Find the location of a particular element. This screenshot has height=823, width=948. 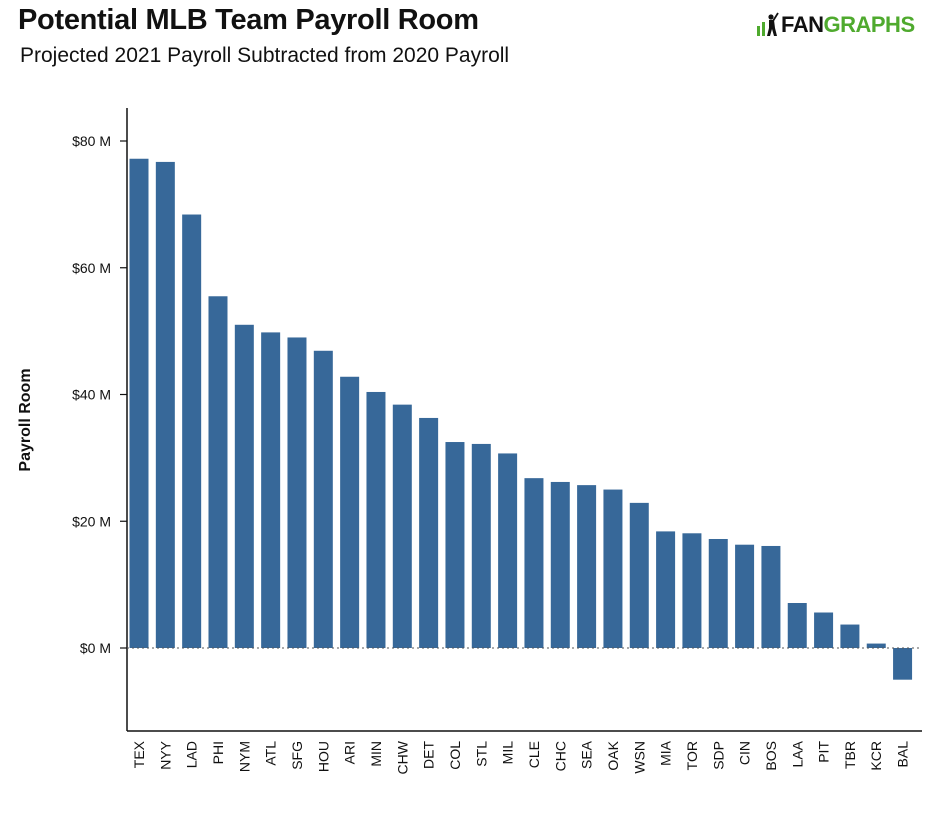

y-tick-label: $40 M is located at coordinates (91, 395).